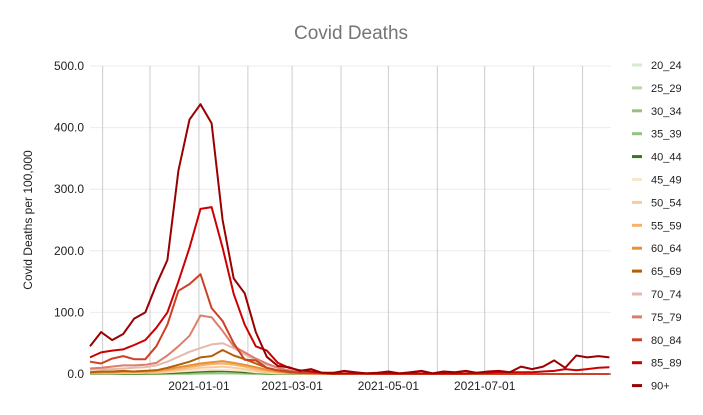  What do you see at coordinates (666, 364) in the screenshot?
I see `legend-label: 85_89` at bounding box center [666, 364].